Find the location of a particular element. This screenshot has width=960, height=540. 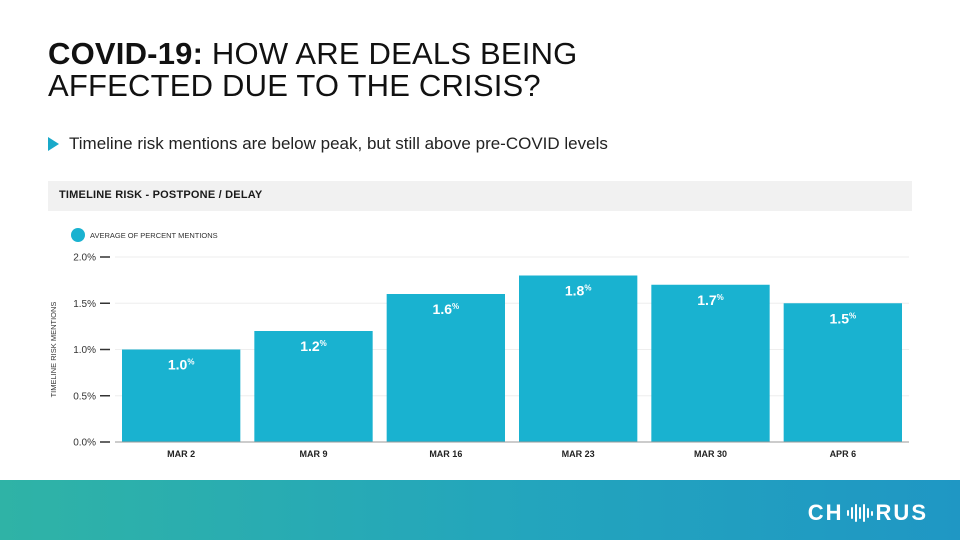

title-bold: COVID-19: is located at coordinates (126, 53).